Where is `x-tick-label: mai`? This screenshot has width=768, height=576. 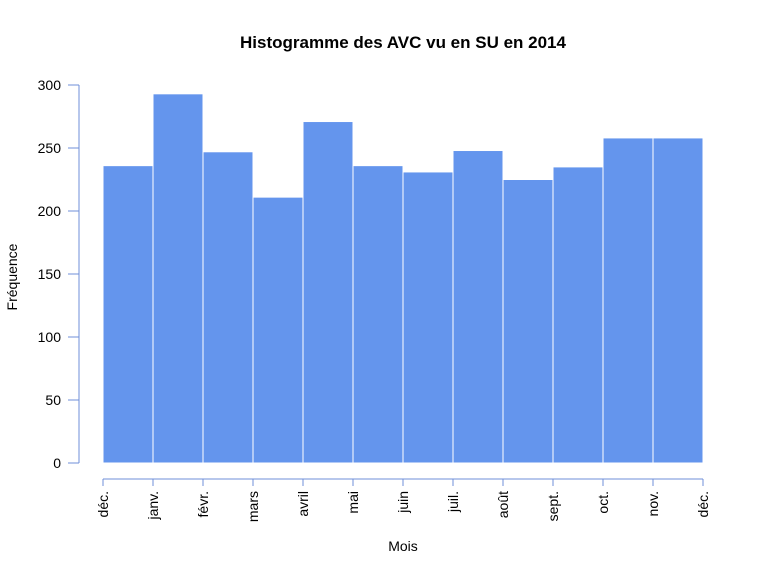 x-tick-label: mai is located at coordinates (353, 502).